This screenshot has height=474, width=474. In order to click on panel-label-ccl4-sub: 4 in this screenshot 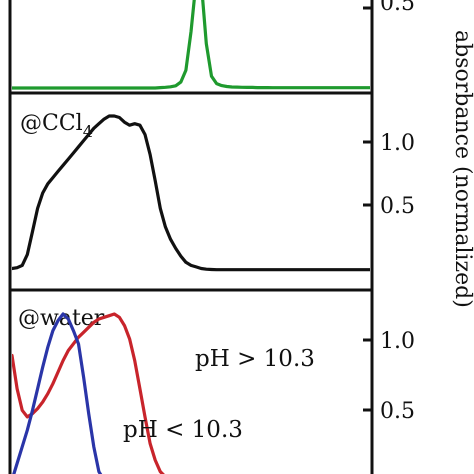, I will do `click(88, 131)`.